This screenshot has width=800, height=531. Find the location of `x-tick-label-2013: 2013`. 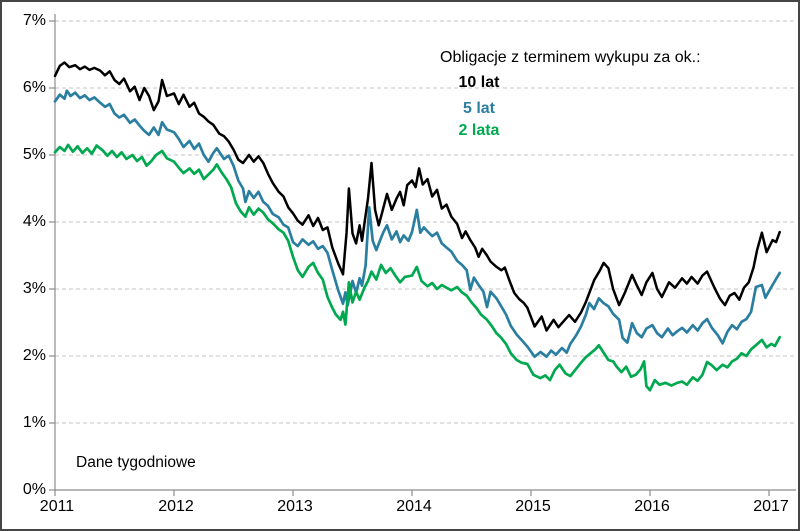

x-tick-label-2013: 2013 is located at coordinates (295, 506).